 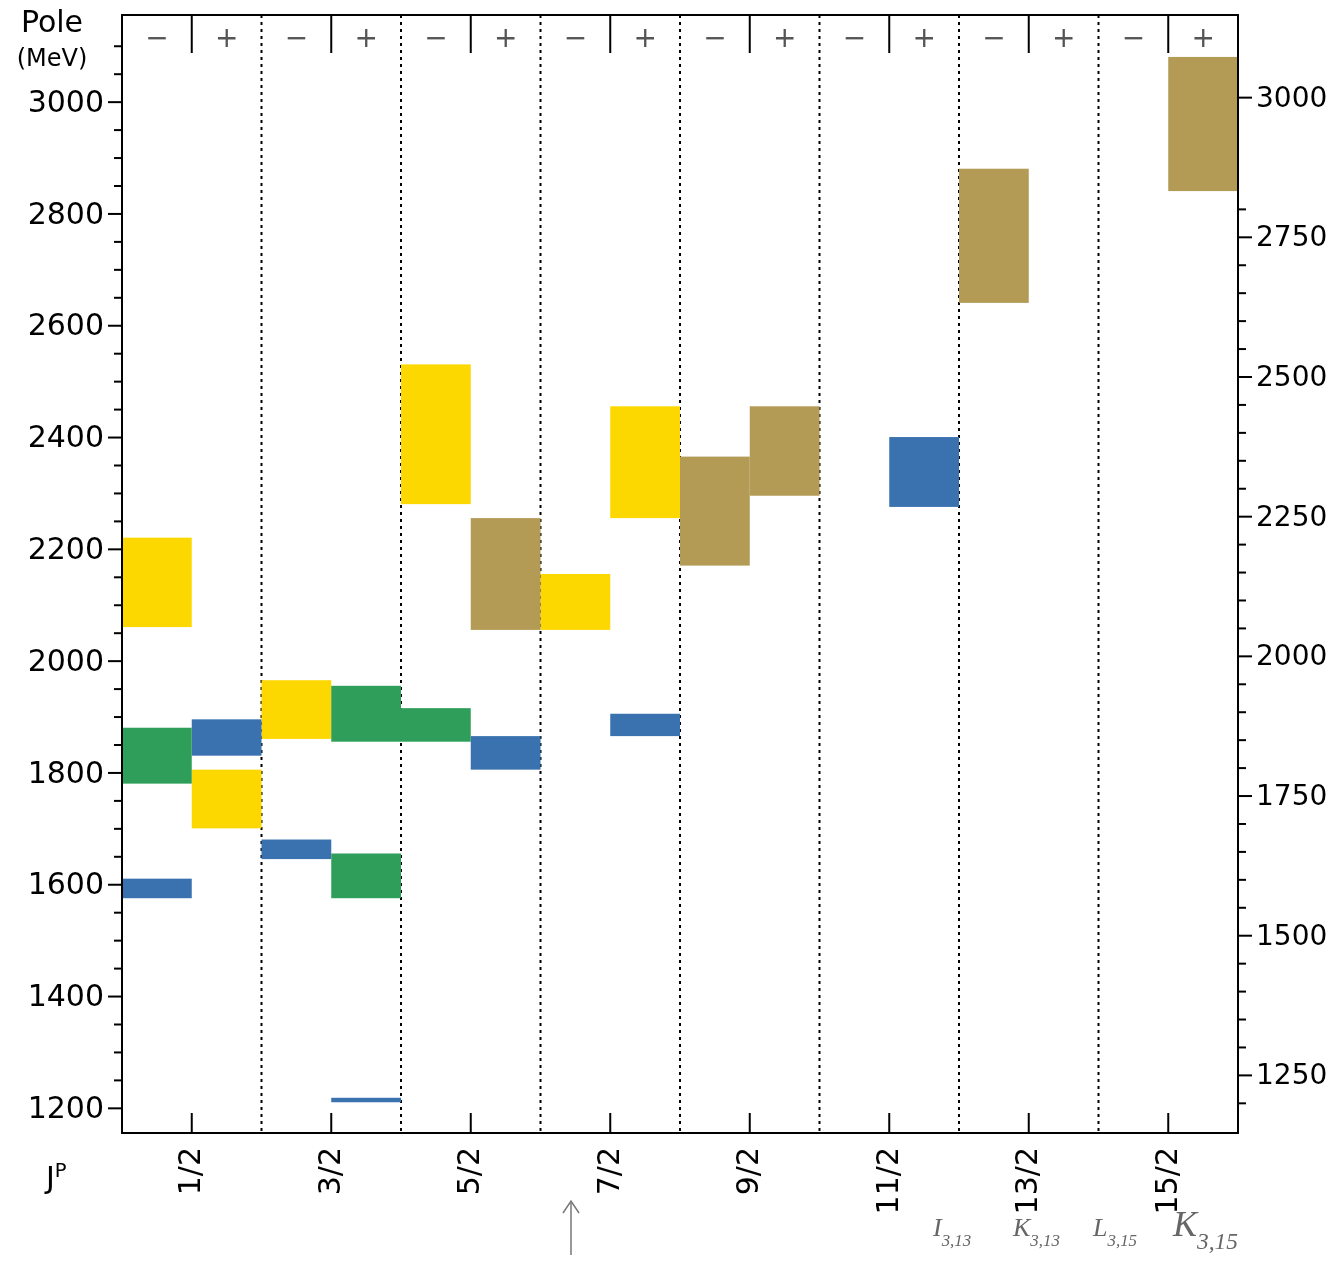 I want to click on y2-tick-label: 2000, so click(x=1292, y=656).